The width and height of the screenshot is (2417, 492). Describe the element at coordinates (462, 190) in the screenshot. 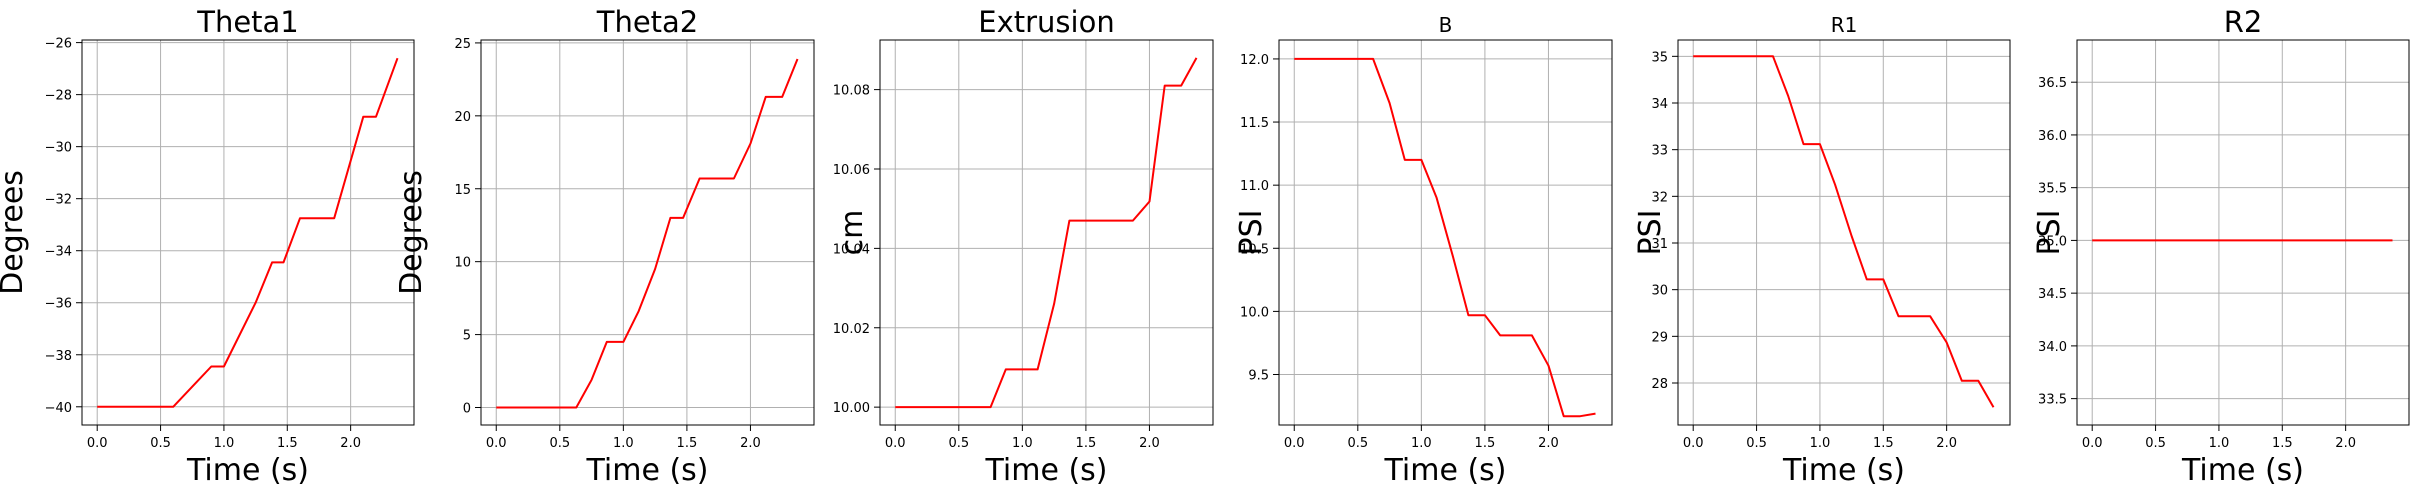

I see `y-tick-label: 15` at that location.